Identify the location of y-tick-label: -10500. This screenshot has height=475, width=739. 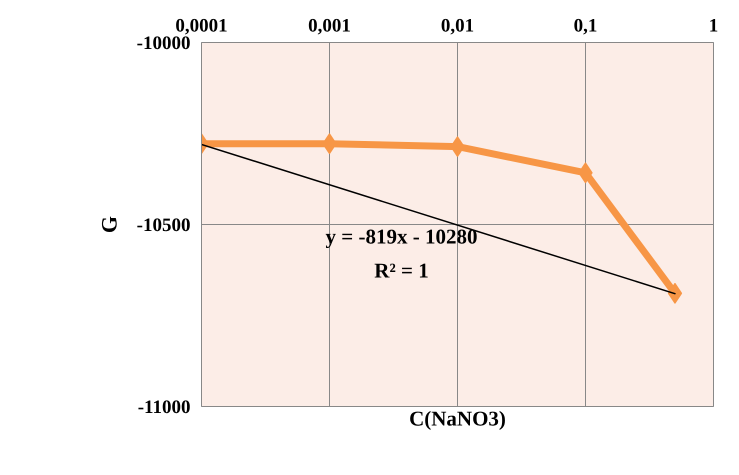
(163, 225).